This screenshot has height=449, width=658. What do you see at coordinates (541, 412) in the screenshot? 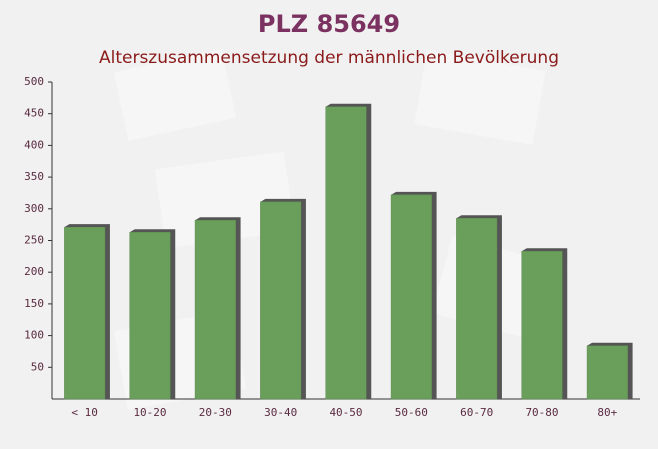
I see `x-tick-label: 70-80` at bounding box center [541, 412].